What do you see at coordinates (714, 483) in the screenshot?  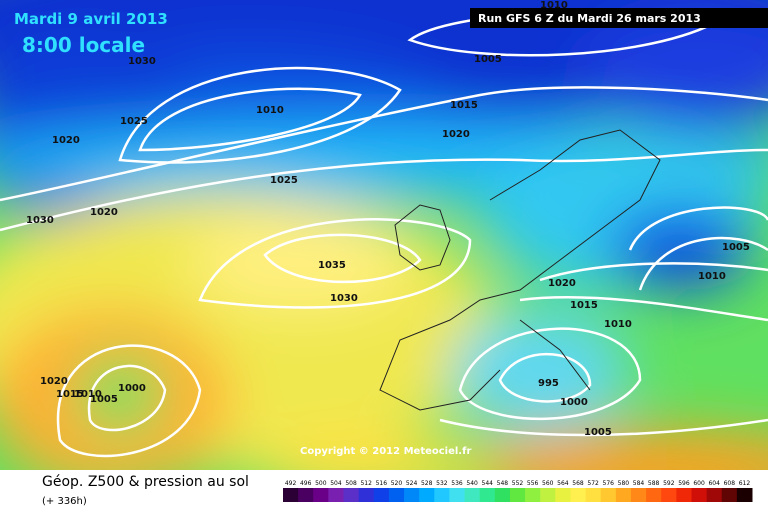 I see `scale-label: 604` at bounding box center [714, 483].